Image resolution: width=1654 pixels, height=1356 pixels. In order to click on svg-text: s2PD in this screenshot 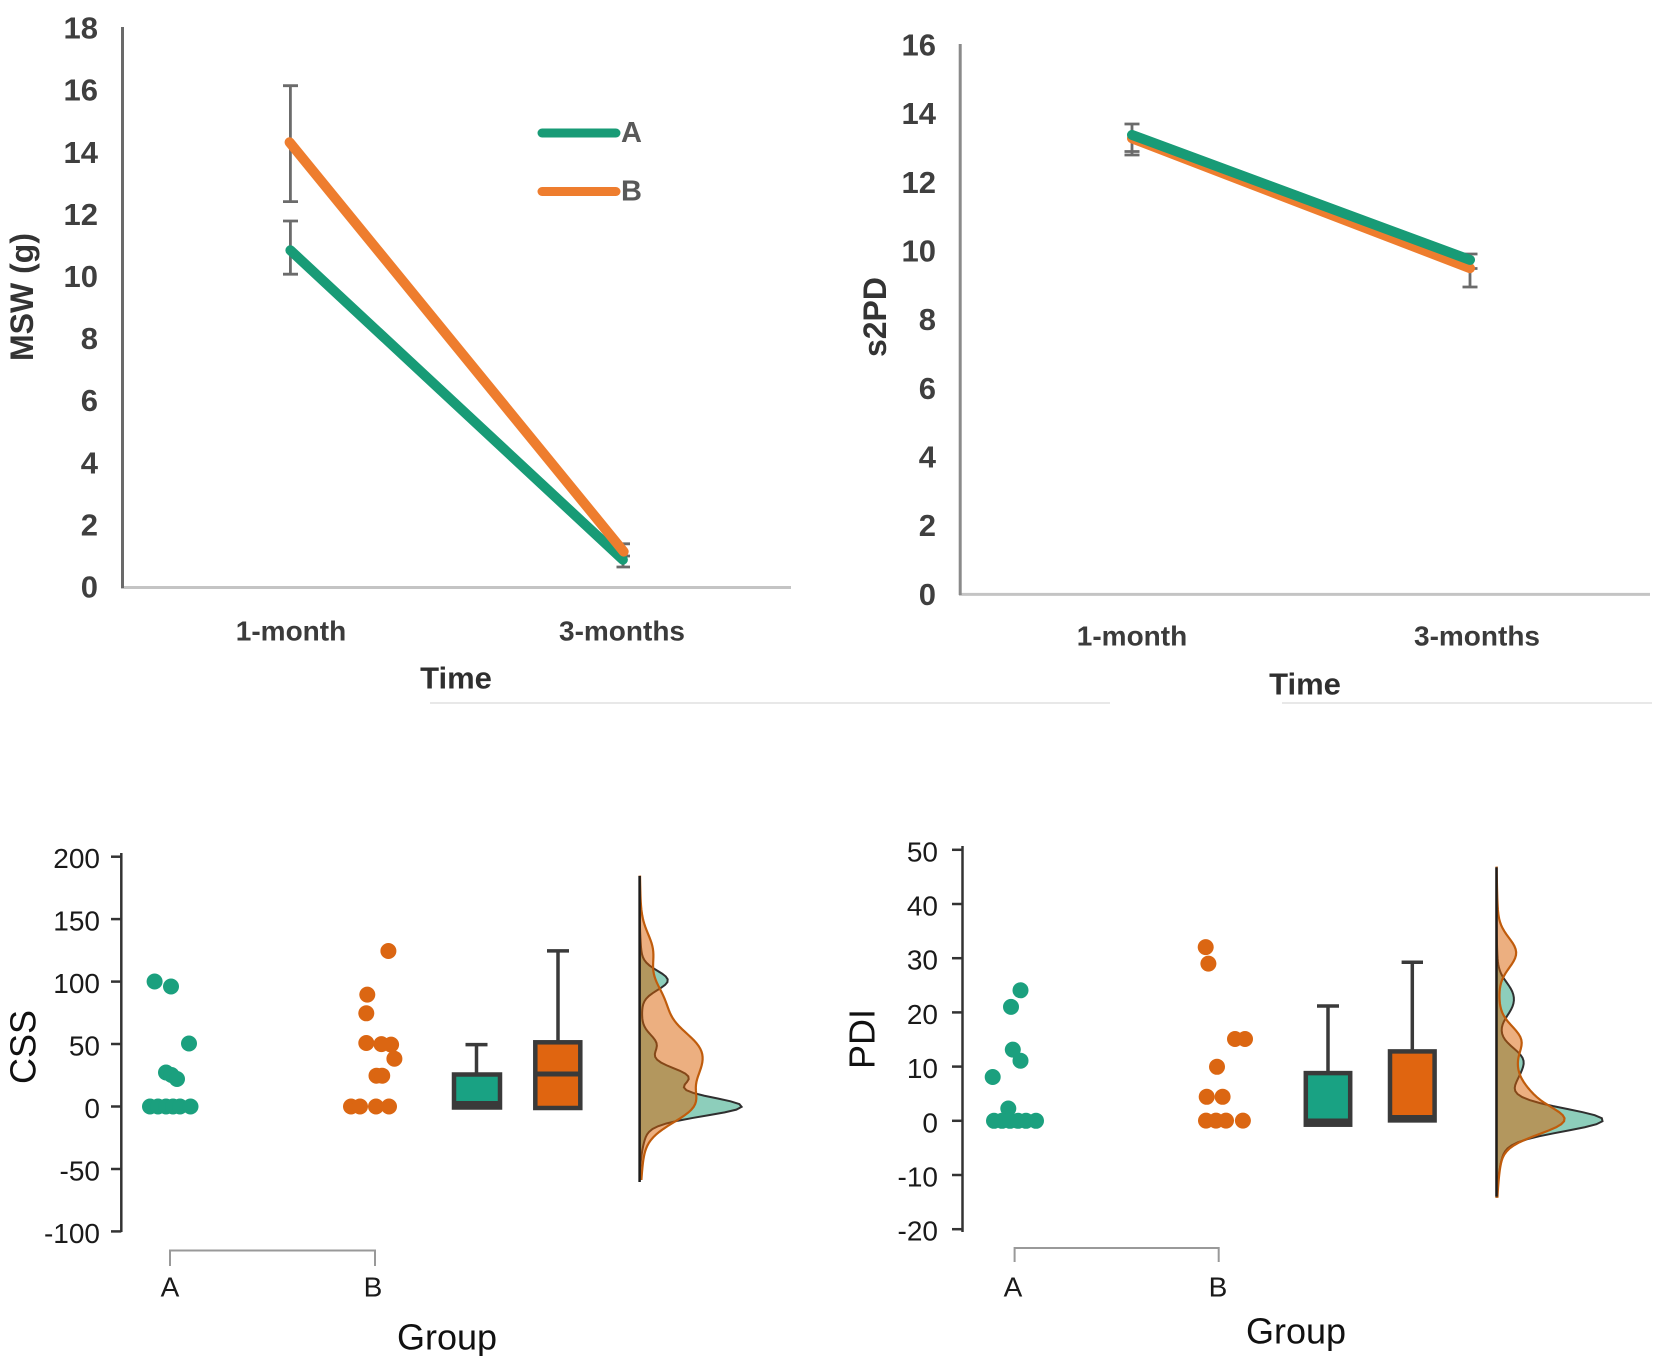, I will do `click(875, 317)`.